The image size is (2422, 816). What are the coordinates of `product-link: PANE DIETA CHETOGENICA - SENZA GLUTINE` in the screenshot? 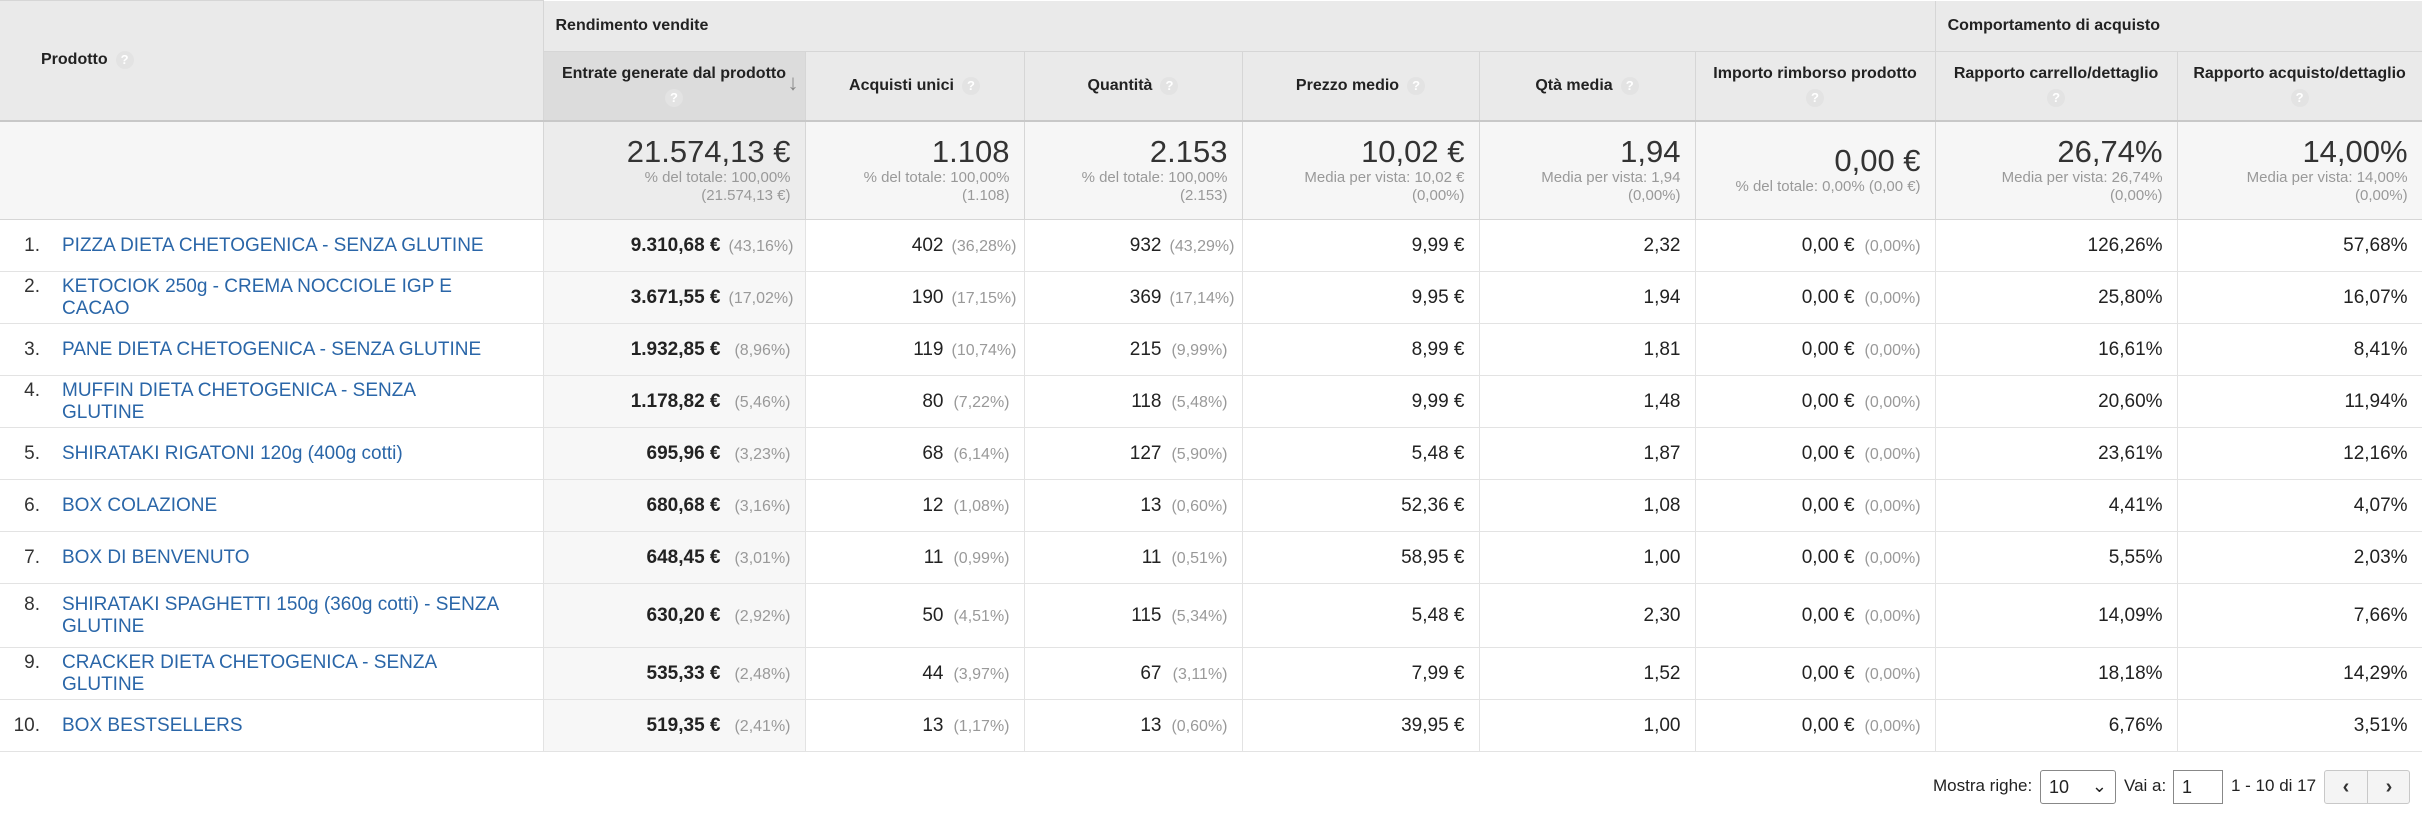 It's located at (272, 349).